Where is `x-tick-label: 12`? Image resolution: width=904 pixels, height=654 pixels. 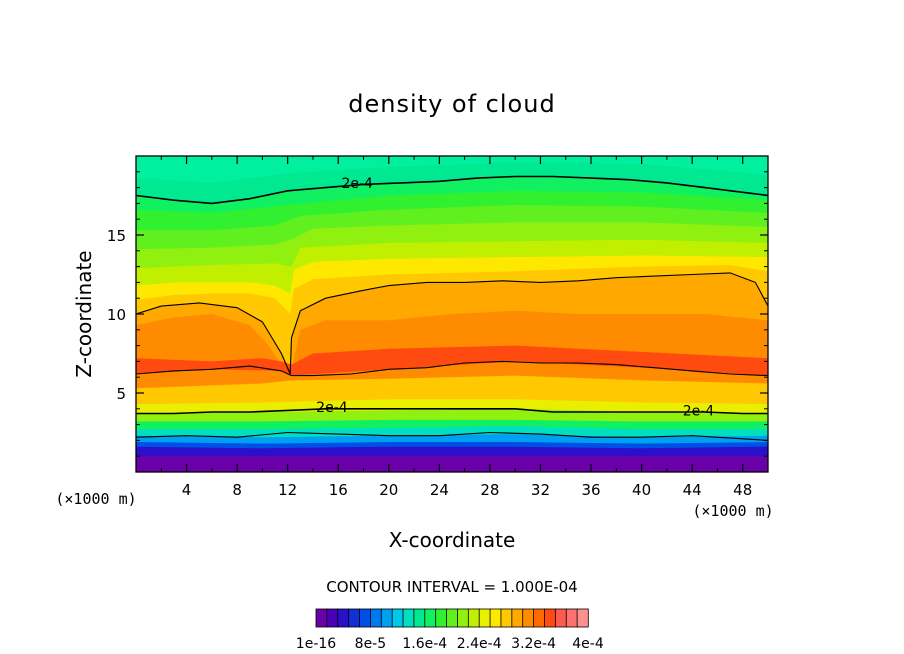 x-tick-label: 12 is located at coordinates (287, 490).